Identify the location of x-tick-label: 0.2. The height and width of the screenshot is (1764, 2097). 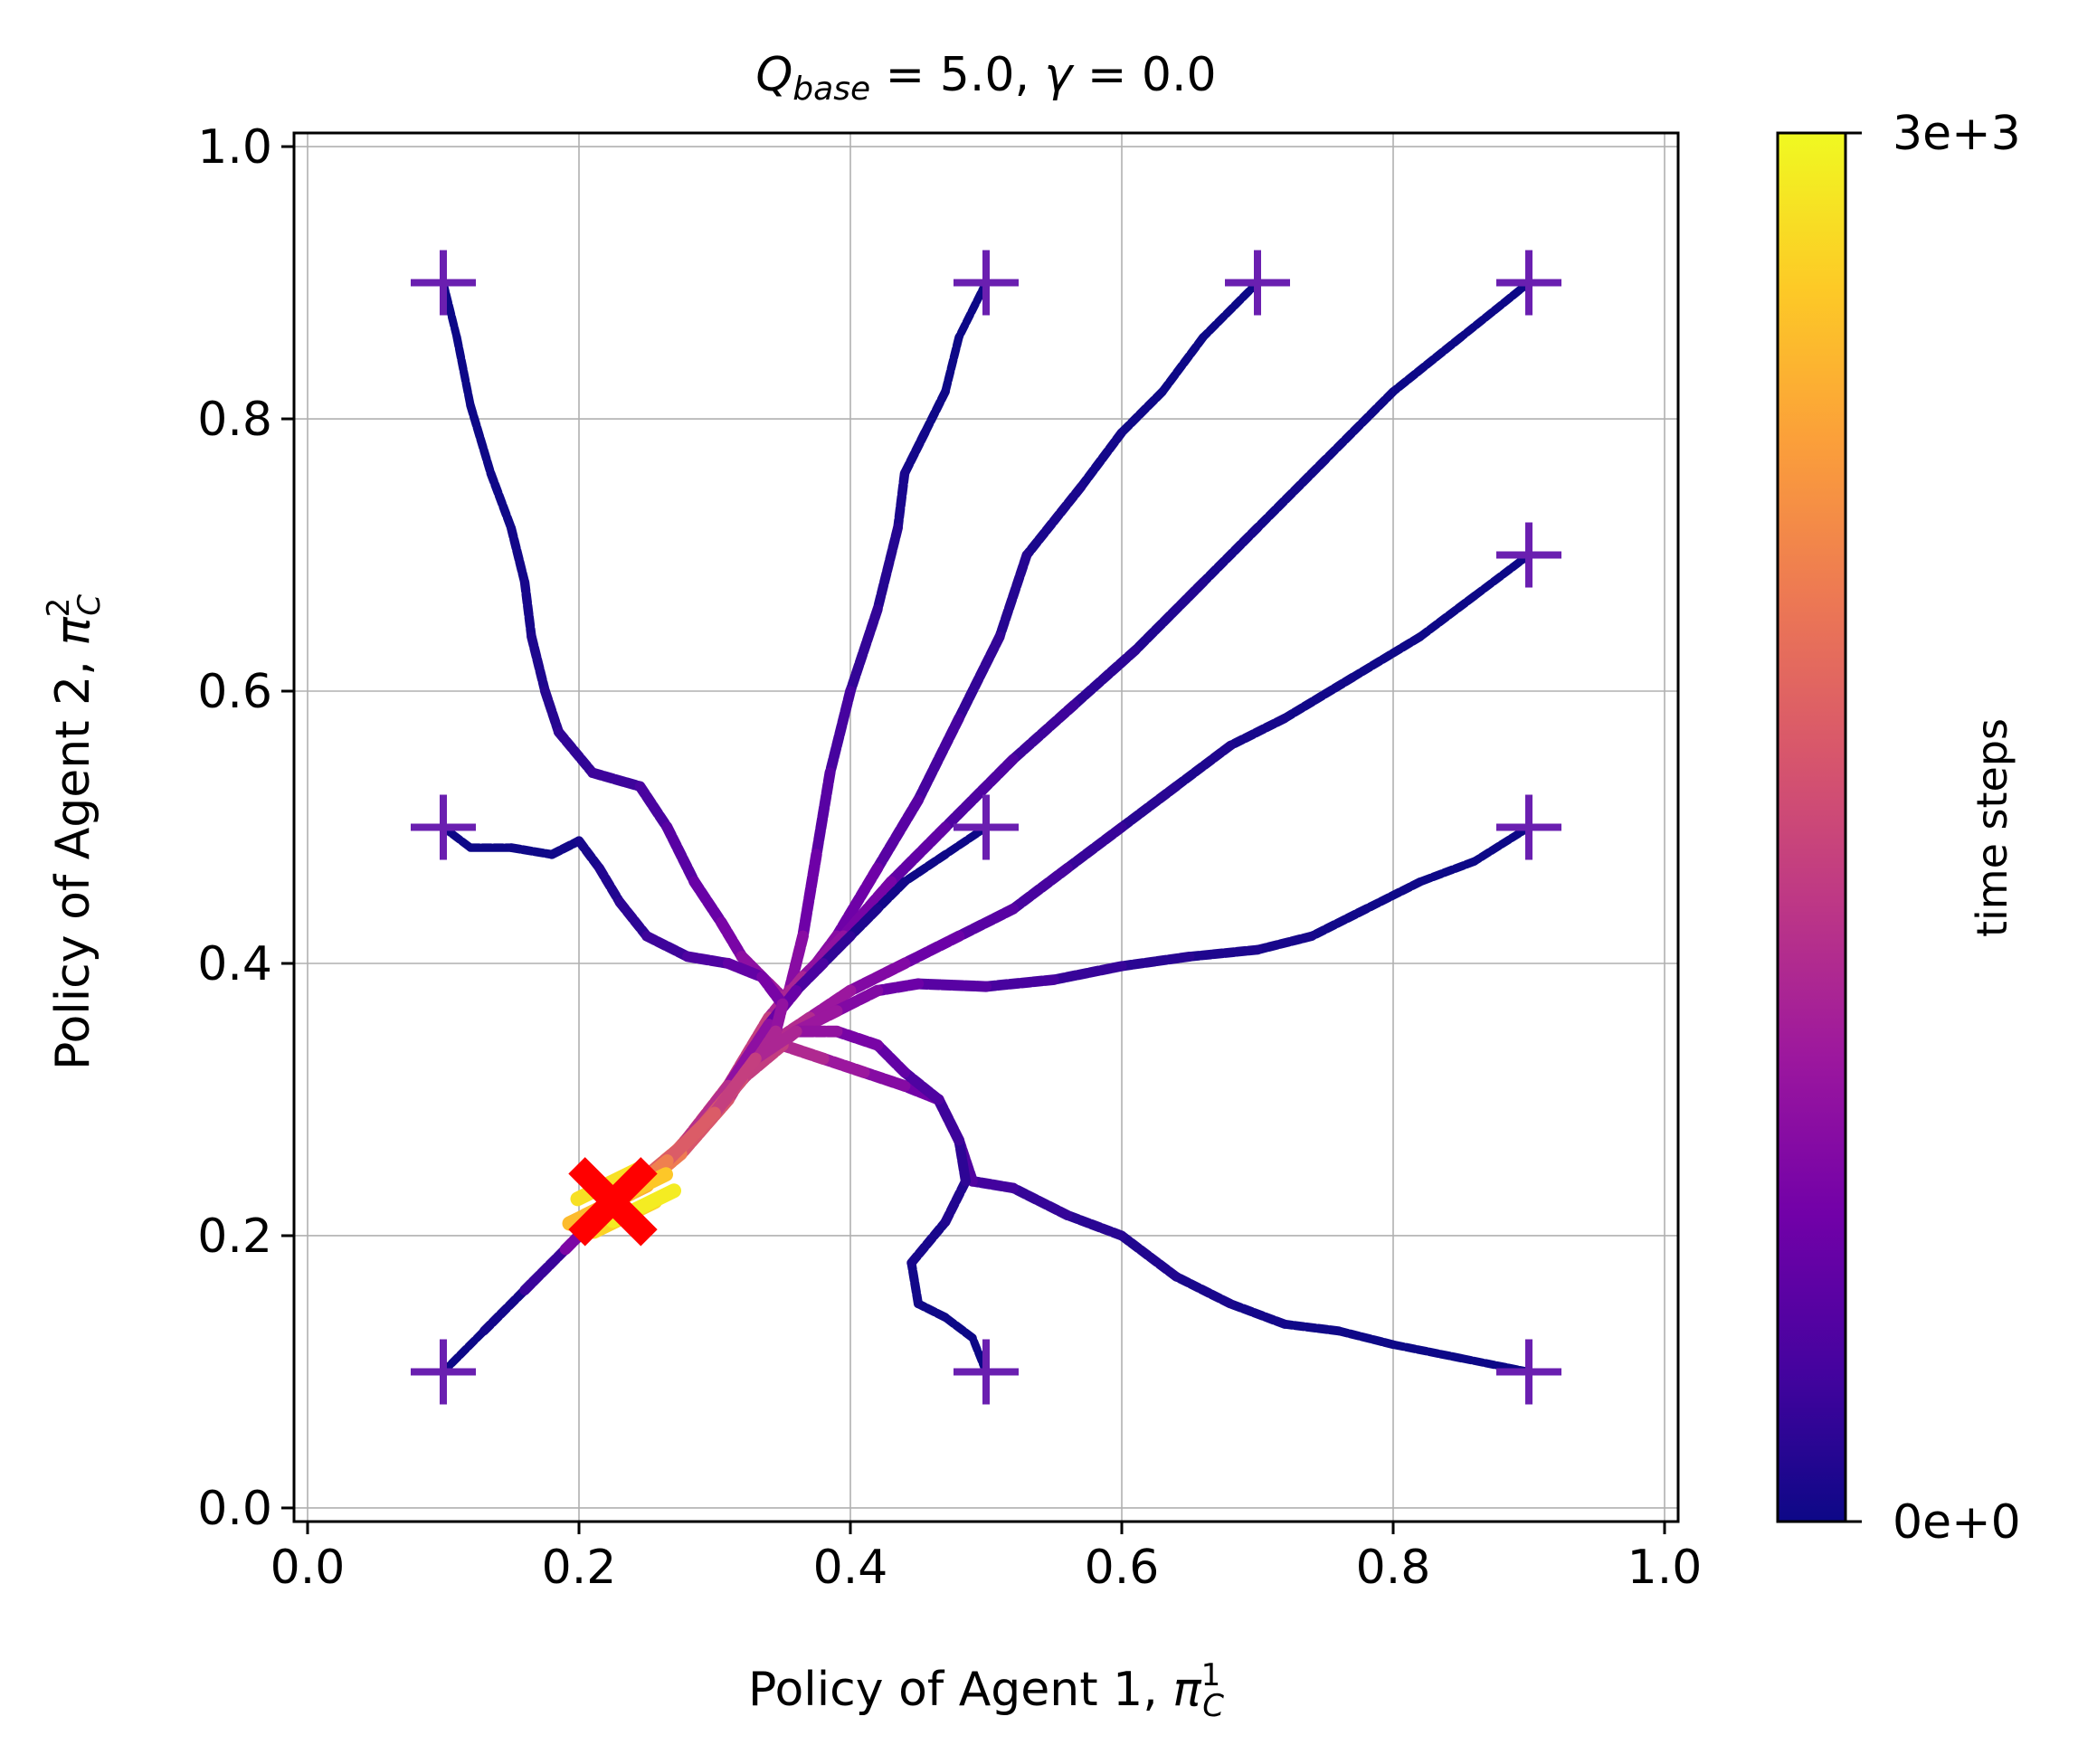
(579, 1568).